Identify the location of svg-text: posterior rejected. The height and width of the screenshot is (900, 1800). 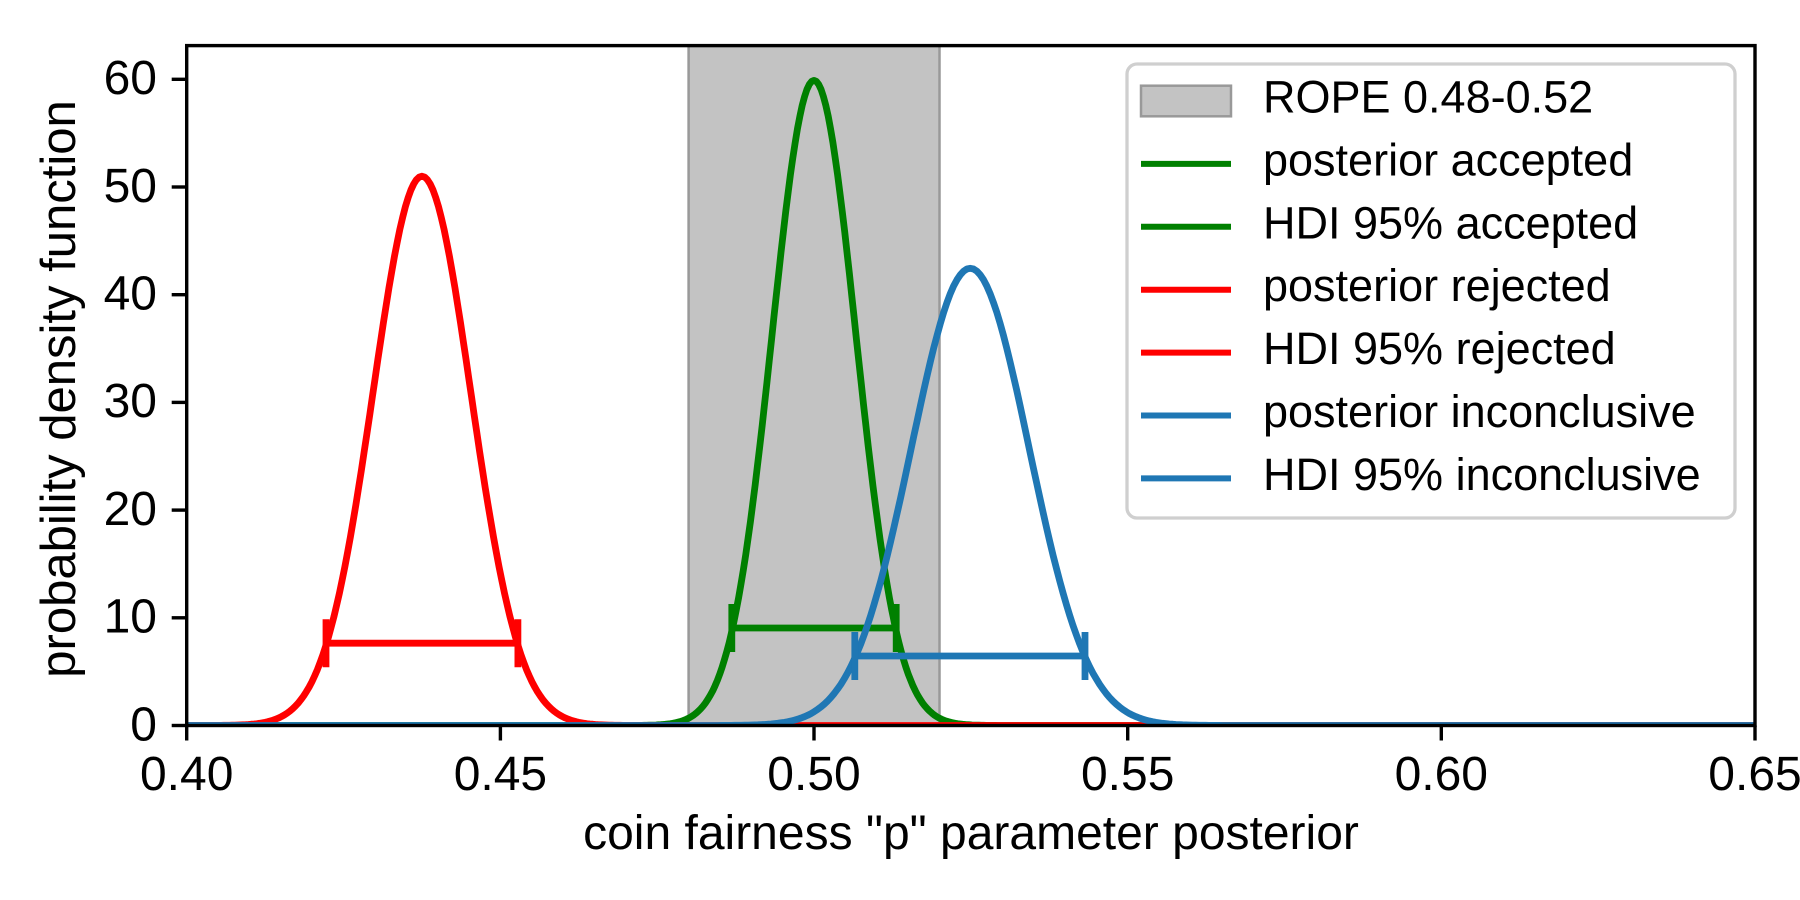
(1437, 285).